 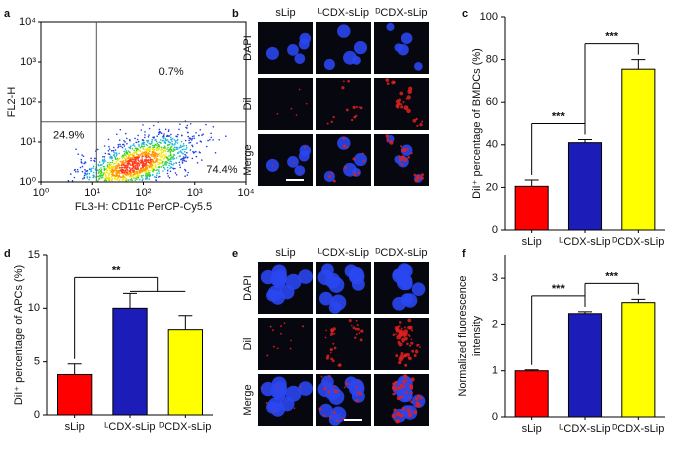 I want to click on sig-label: **, so click(x=116, y=270).